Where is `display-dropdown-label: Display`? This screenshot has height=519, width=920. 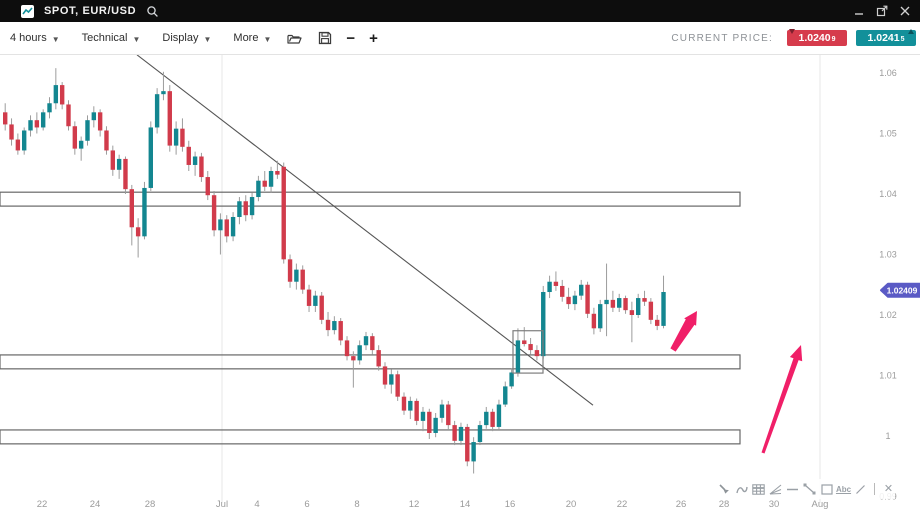
display-dropdown-label: Display is located at coordinates (180, 38).